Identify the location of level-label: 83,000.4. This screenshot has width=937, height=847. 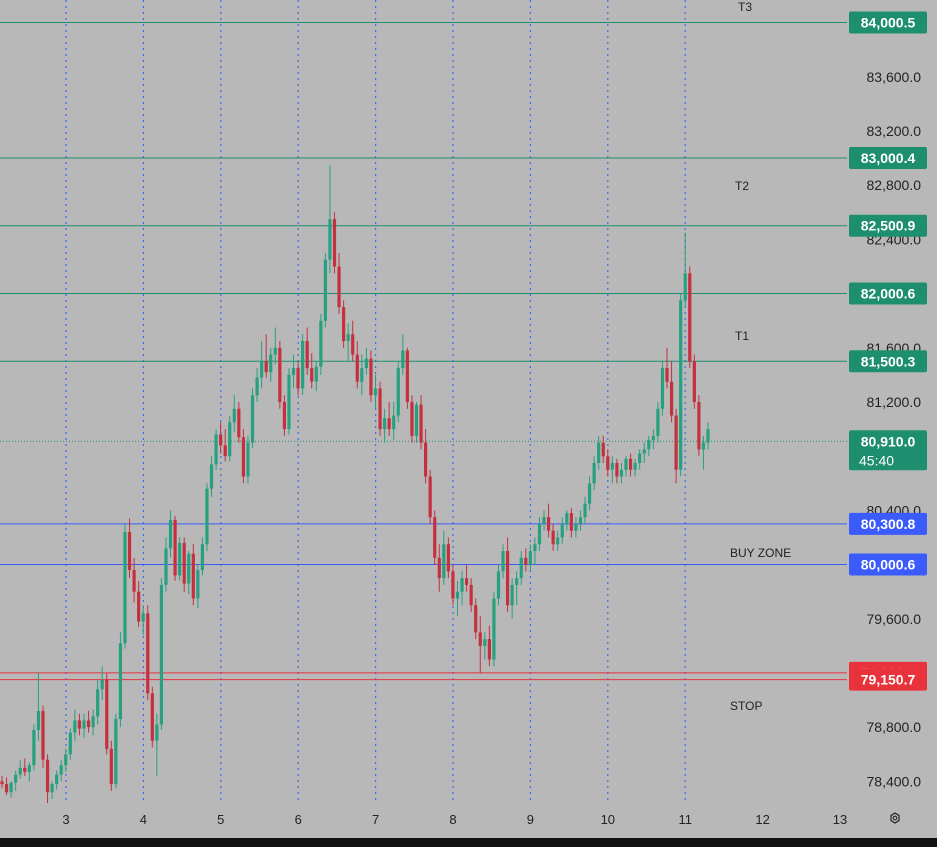
(888, 158).